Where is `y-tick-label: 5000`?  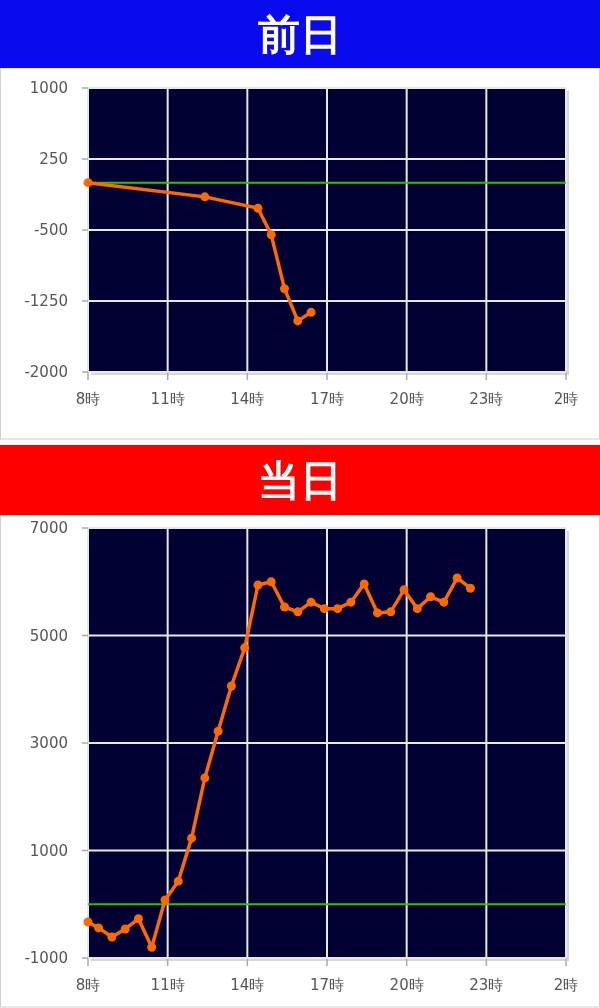 y-tick-label: 5000 is located at coordinates (48, 635).